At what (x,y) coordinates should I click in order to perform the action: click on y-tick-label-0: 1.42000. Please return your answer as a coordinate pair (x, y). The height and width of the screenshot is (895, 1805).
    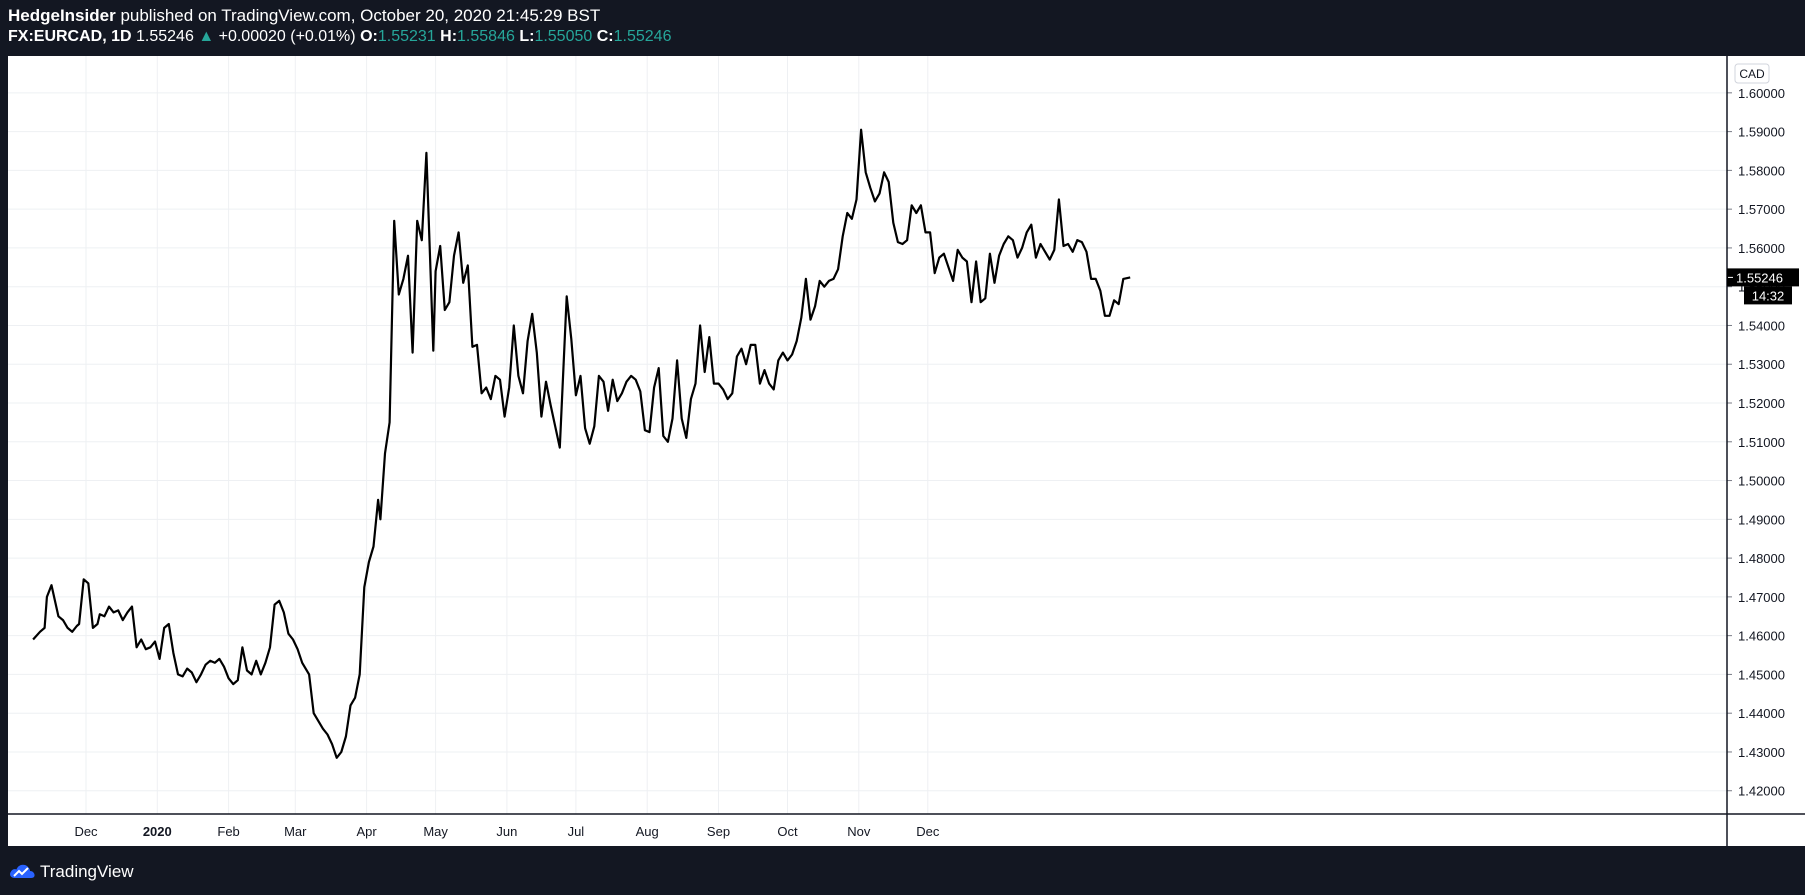
    Looking at the image, I should click on (1761, 791).